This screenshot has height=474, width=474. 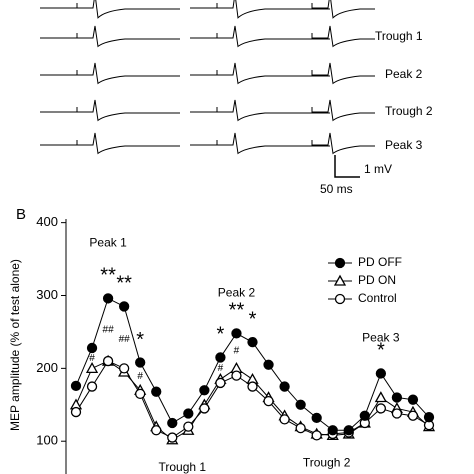 I want to click on annotation: Peak 3, so click(x=381, y=338).